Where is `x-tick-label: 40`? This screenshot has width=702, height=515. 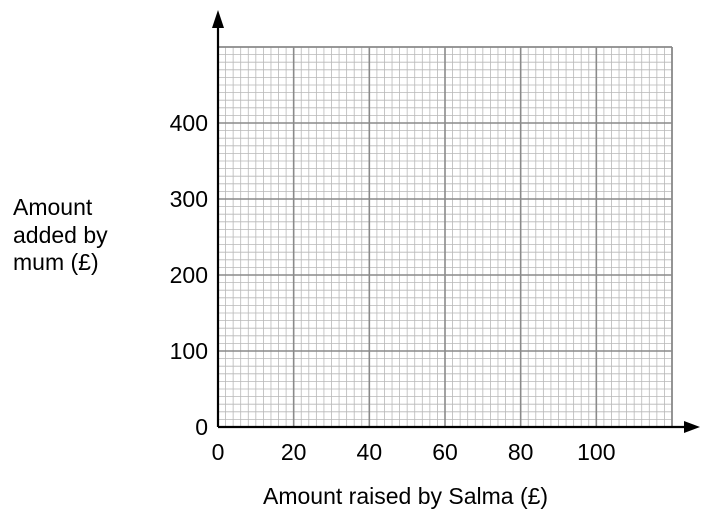
x-tick-label: 40 is located at coordinates (370, 452).